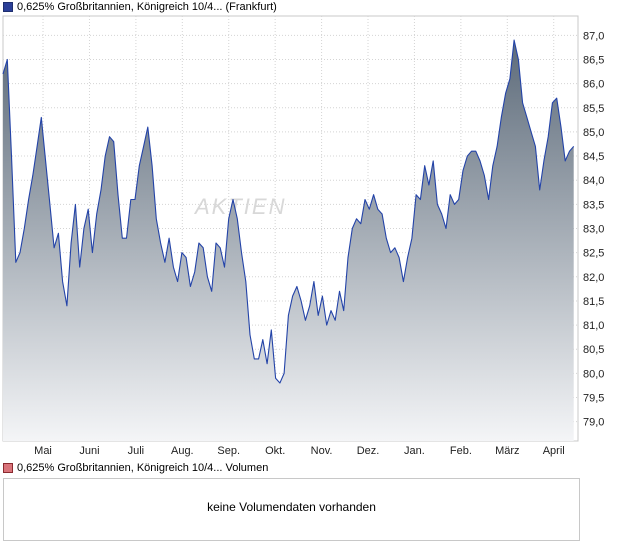 This screenshot has height=546, width=620. I want to click on x-tick-label: Feb., so click(461, 451).